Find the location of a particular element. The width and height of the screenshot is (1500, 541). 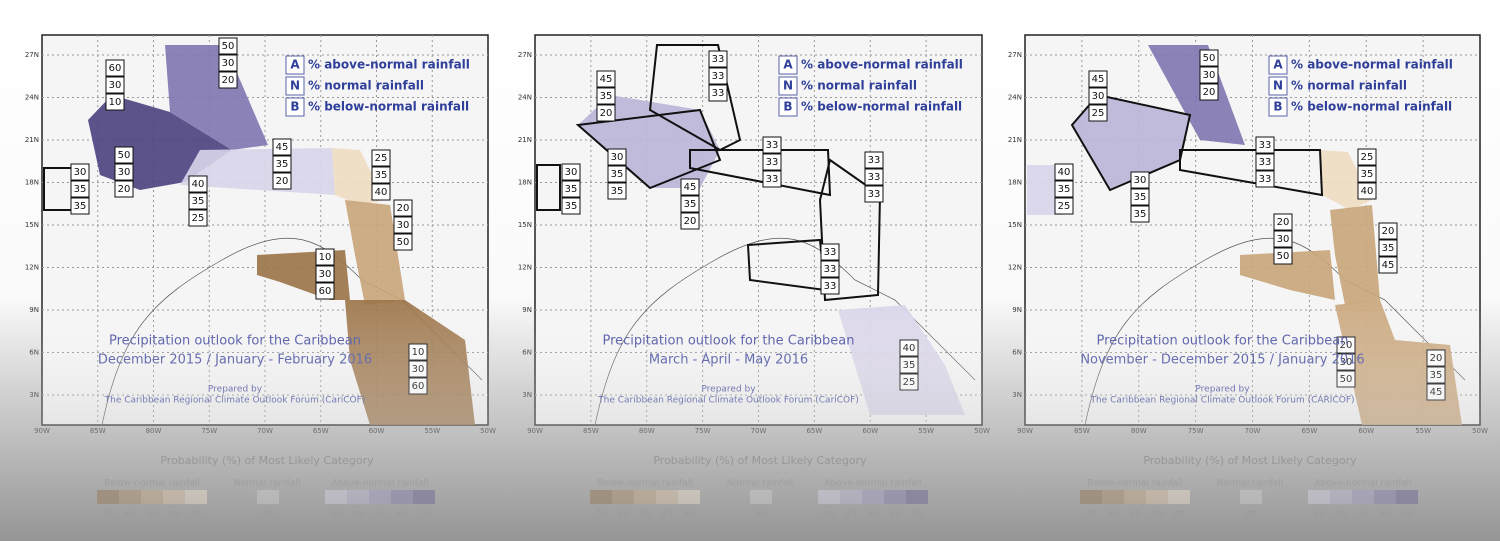

lat-label: 21N is located at coordinates (32, 140).